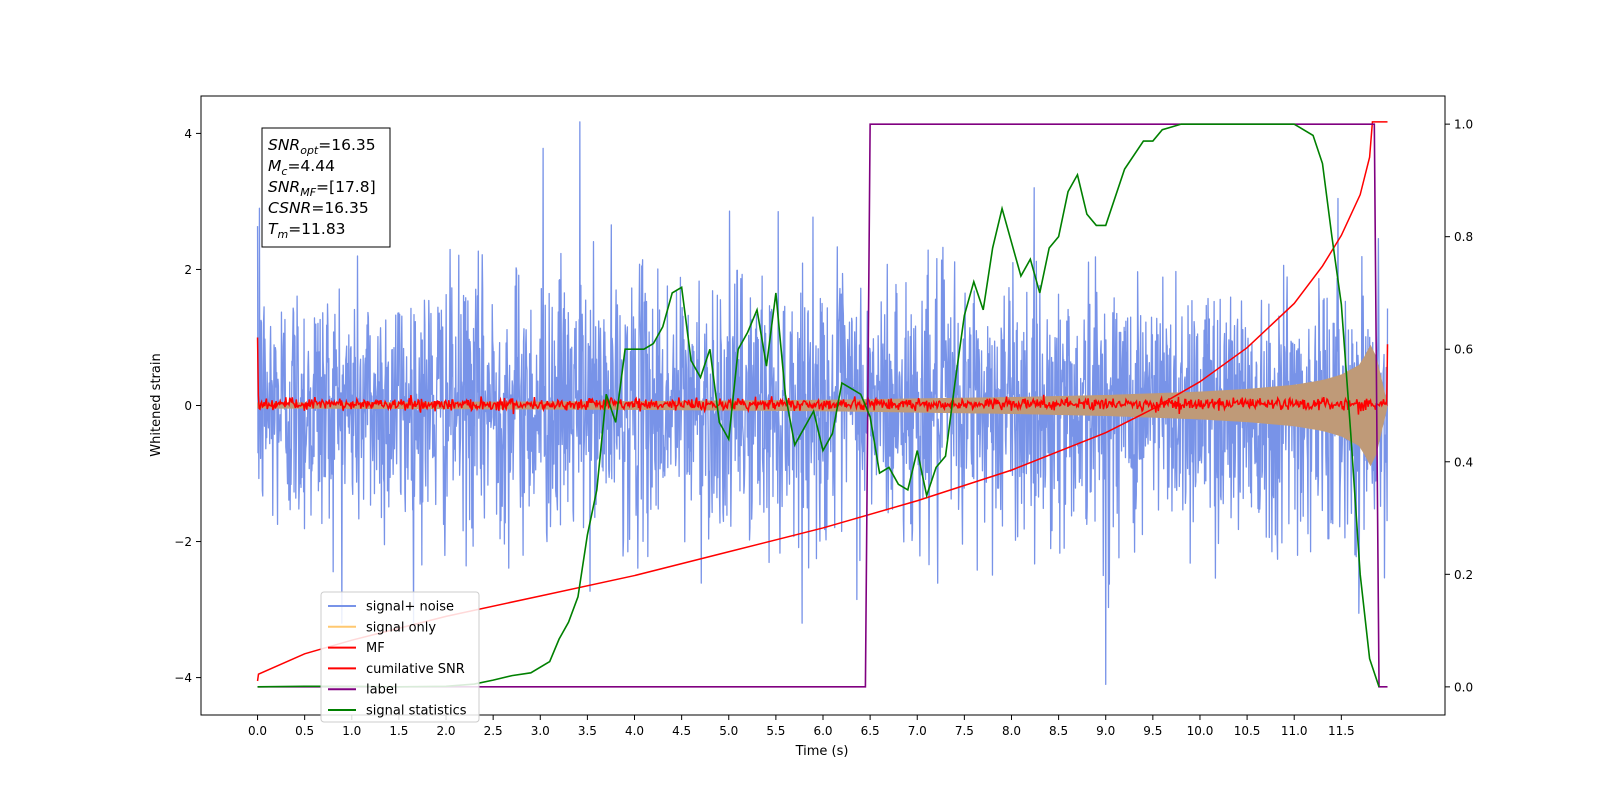 The image size is (1600, 800). What do you see at coordinates (870, 731) in the screenshot?
I see `x-tick-label: 6.5` at bounding box center [870, 731].